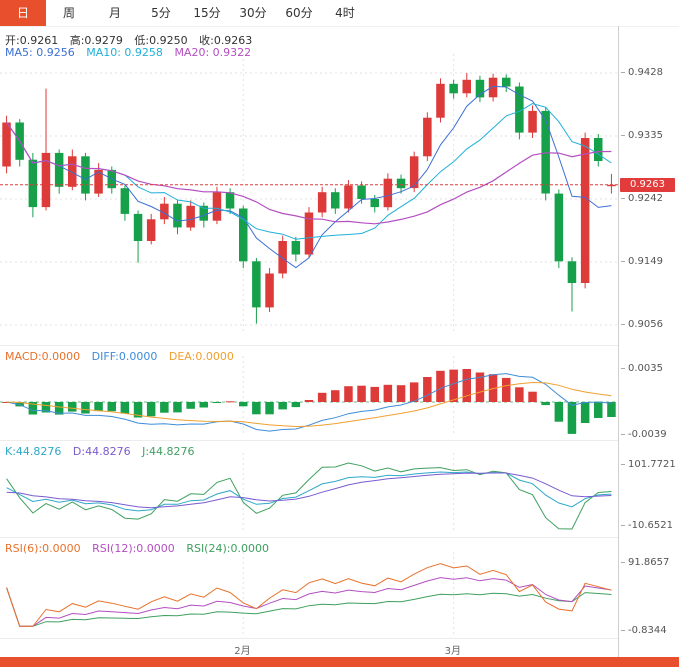 The width and height of the screenshot is (679, 667). I want to click on bottom-accent-bar, so click(339, 662).